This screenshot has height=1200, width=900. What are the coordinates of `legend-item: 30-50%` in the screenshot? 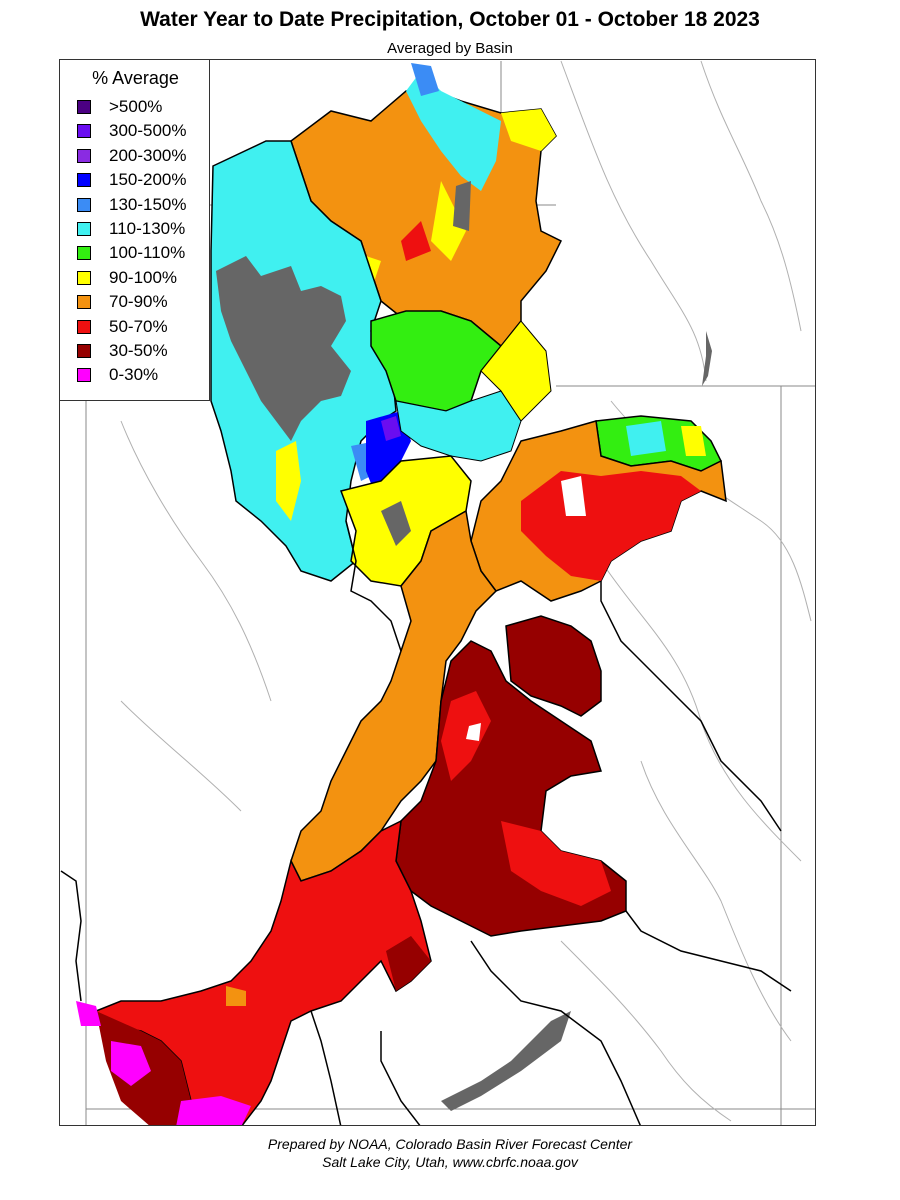 It's located at (122, 351).